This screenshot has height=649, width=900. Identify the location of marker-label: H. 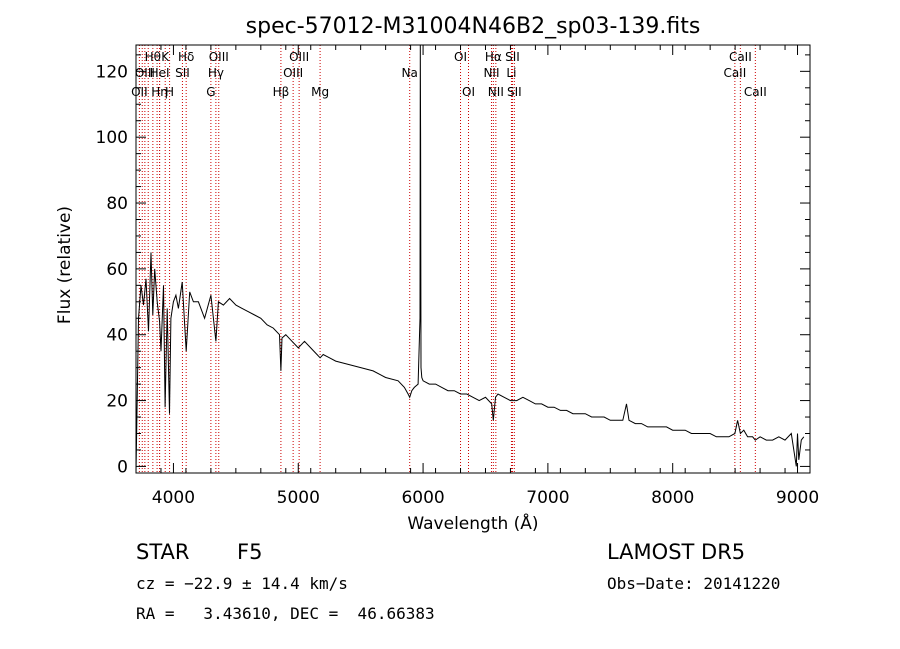
(169, 92).